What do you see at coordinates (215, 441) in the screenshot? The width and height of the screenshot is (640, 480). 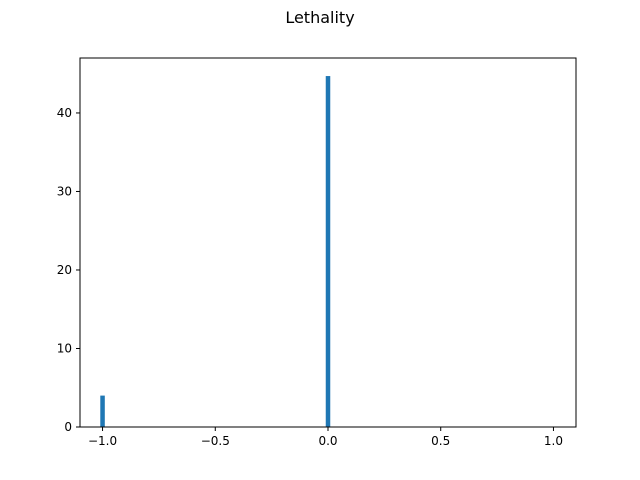 I see `x-tick-label-1: −0.5` at bounding box center [215, 441].